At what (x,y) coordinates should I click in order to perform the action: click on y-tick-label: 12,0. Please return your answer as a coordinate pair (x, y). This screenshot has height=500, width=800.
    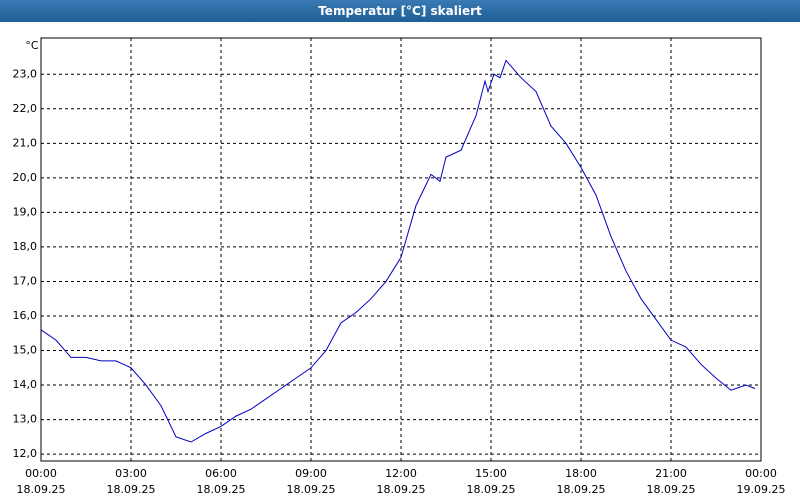
    Looking at the image, I should click on (25, 453).